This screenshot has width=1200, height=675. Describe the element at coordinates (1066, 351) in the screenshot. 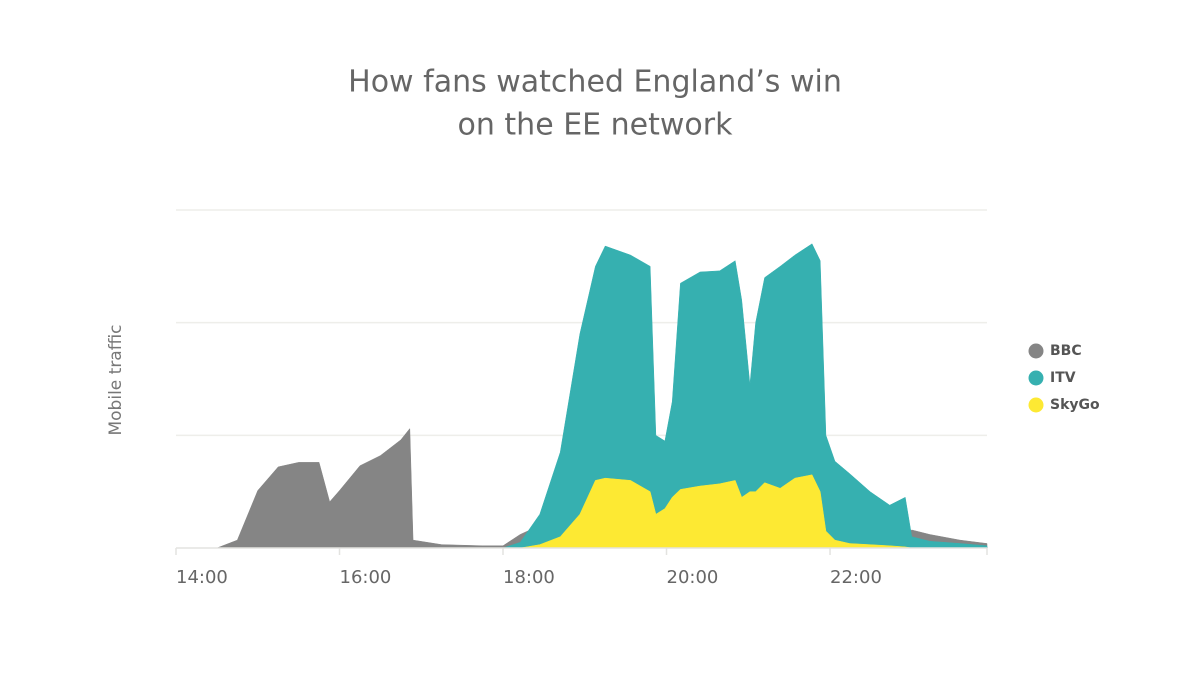

I see `legend-label: BBC` at that location.